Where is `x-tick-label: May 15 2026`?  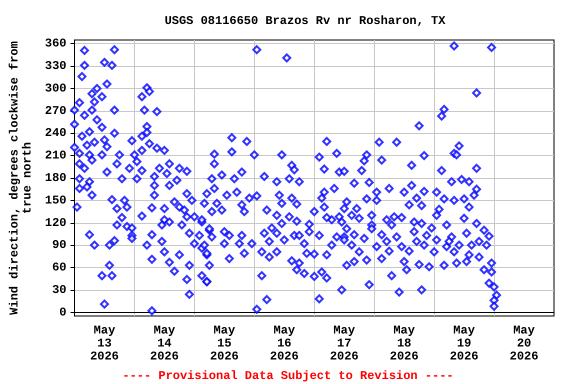
x-tick-label: May 15 2026 is located at coordinates (224, 344).